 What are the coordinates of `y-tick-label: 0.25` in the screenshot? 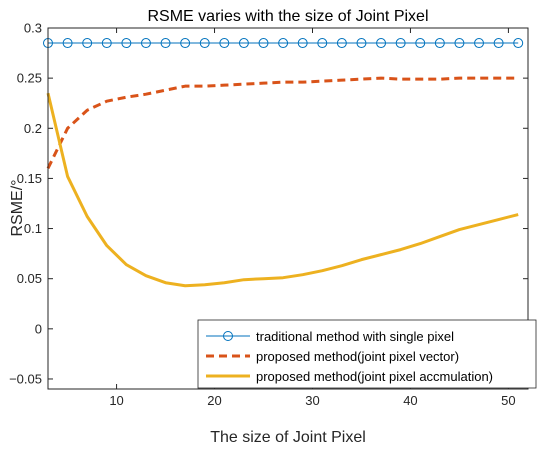 It's located at (29, 78).